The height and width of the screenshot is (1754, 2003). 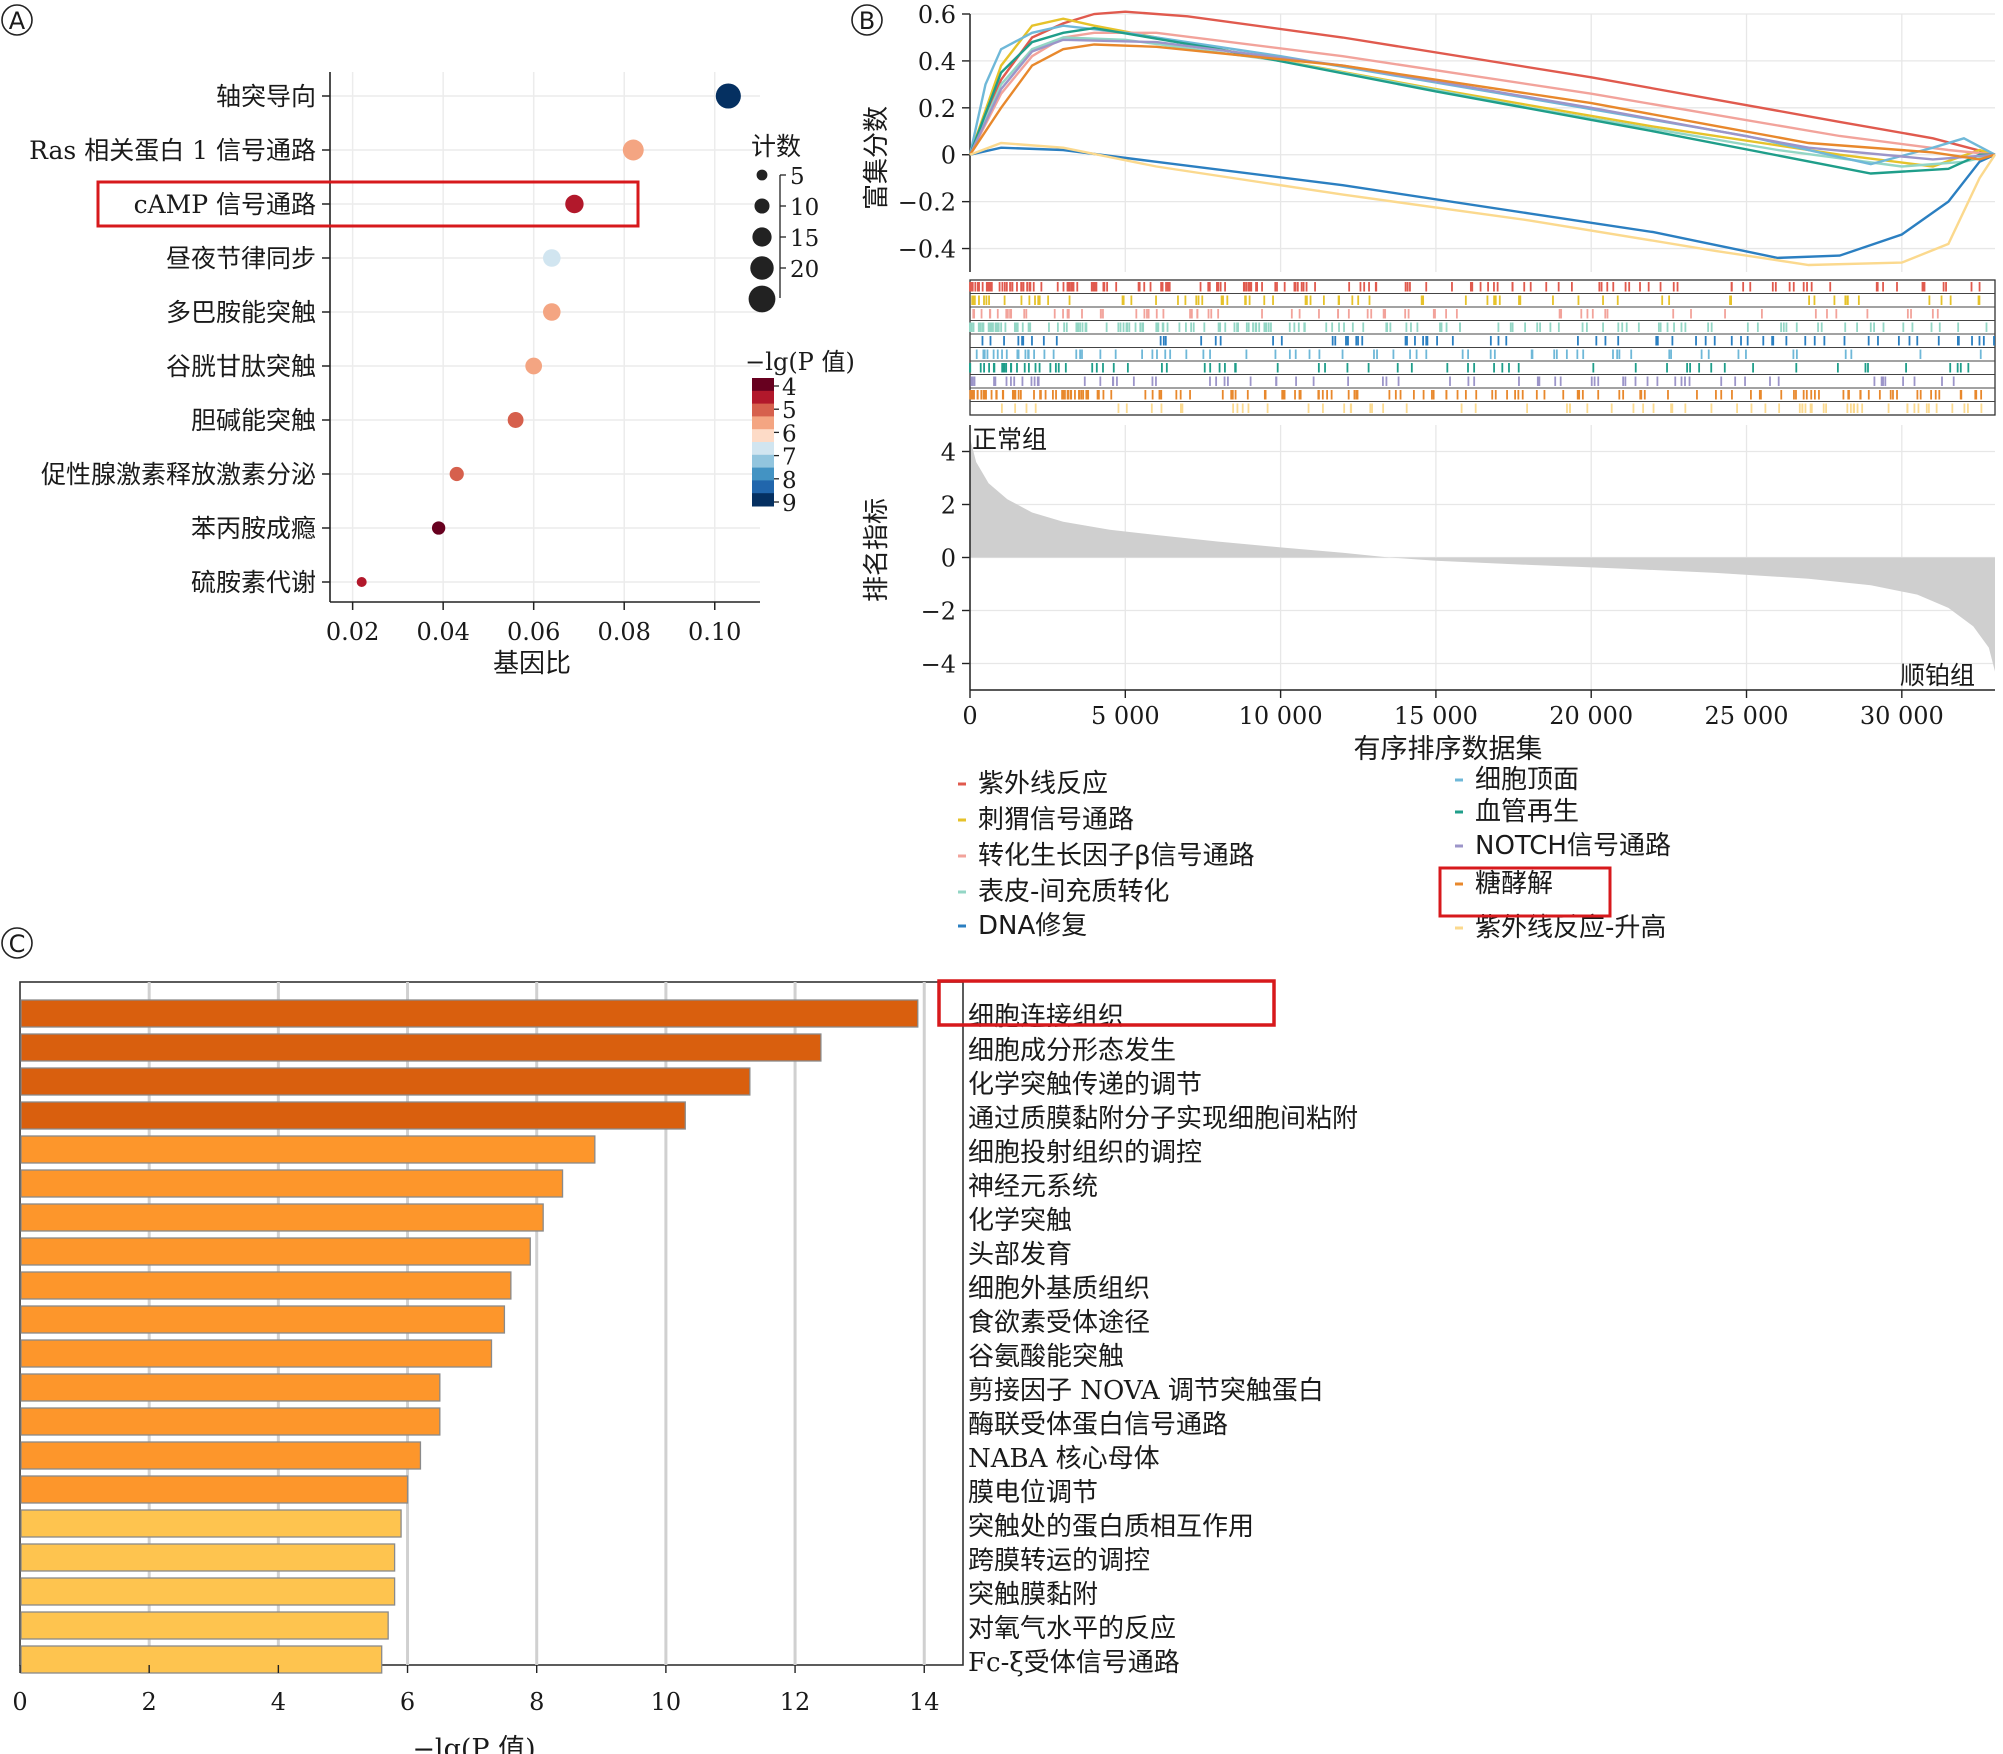 I want to click on bar-label: 突触处的蛋白质相互作用, so click(x=1111, y=1527).